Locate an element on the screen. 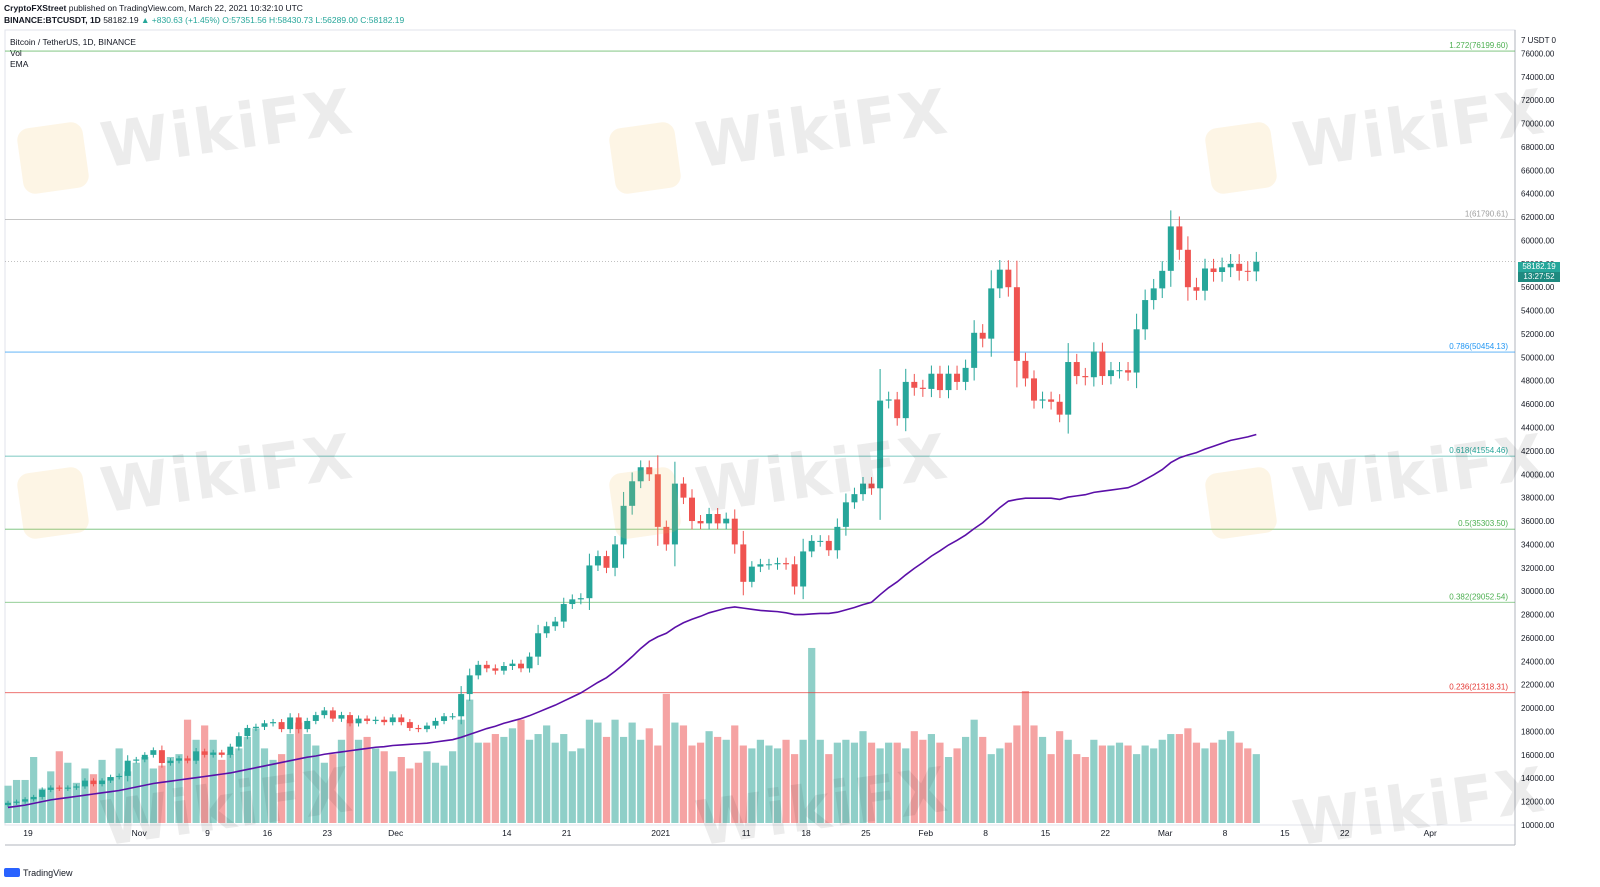 The height and width of the screenshot is (887, 1600). fib-label: 0.5(35303.50) is located at coordinates (1483, 523).